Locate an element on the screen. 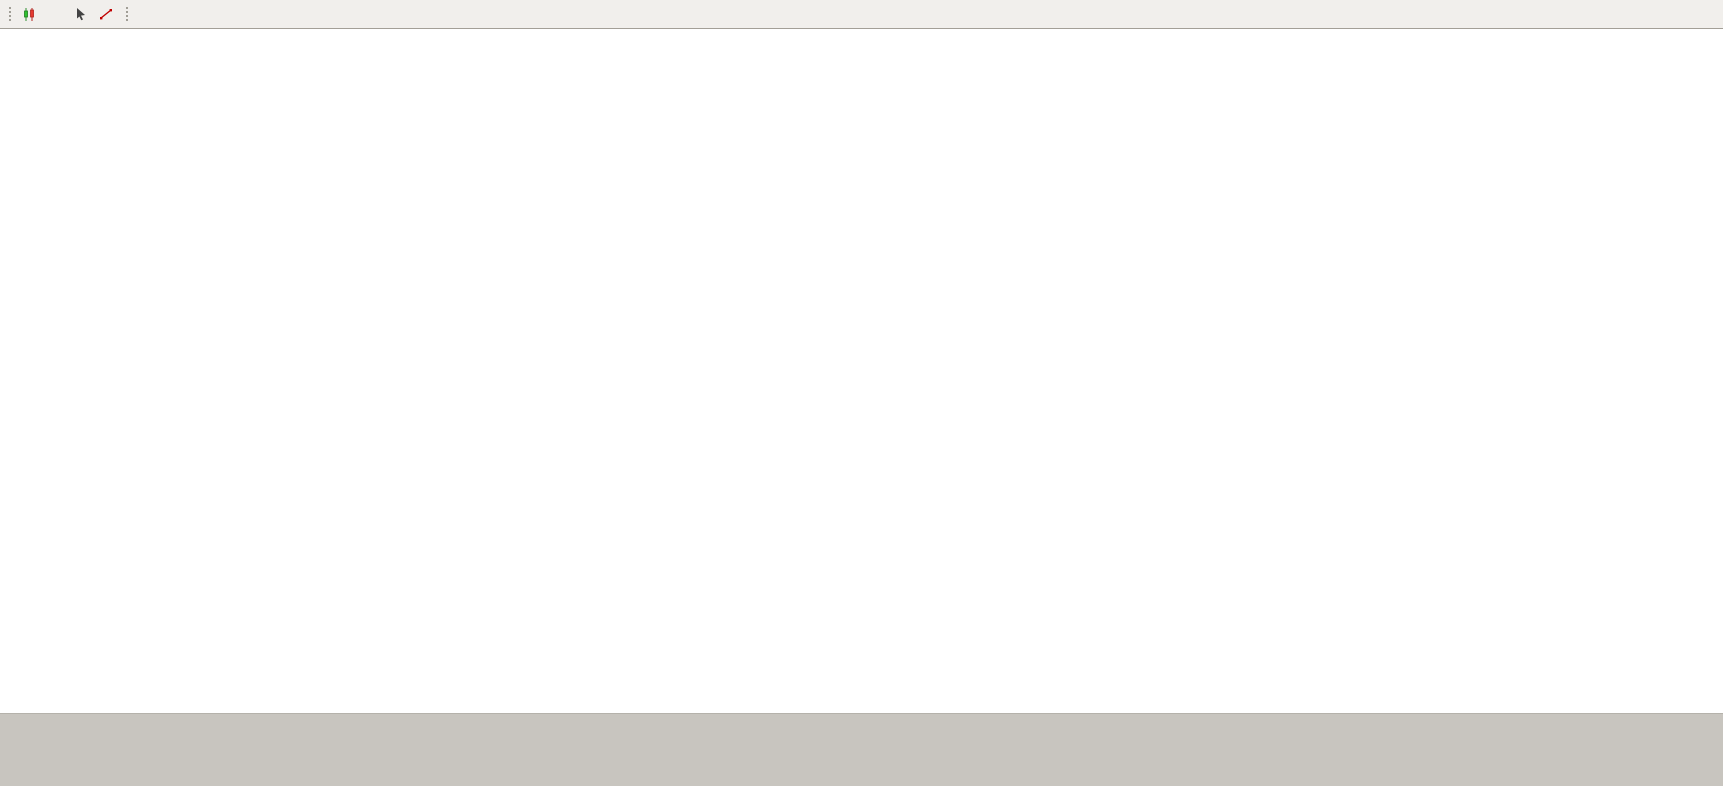 The width and height of the screenshot is (1723, 786). toolbar-drag-grip is located at coordinates (9, 14).